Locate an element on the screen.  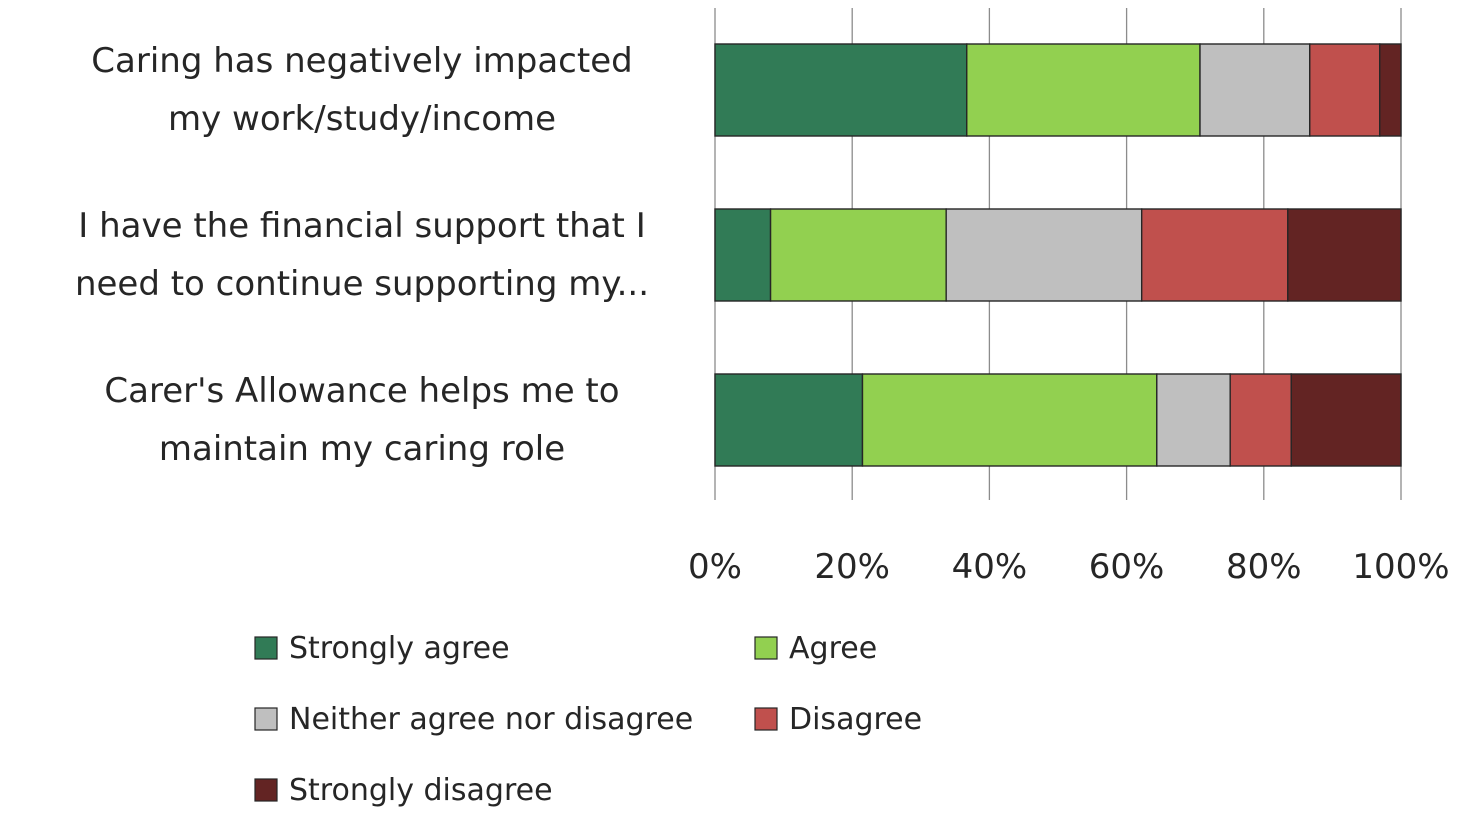
category-label: I have the financial support that I is located at coordinates (361, 226).